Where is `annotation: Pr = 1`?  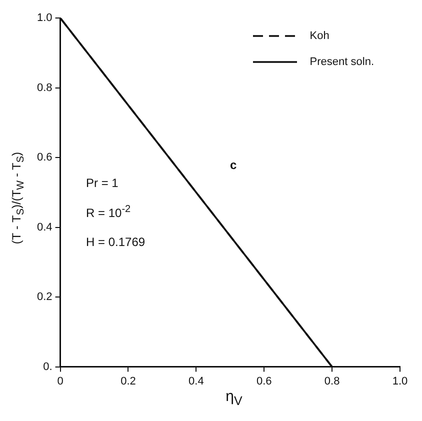 annotation: Pr = 1 is located at coordinates (102, 183).